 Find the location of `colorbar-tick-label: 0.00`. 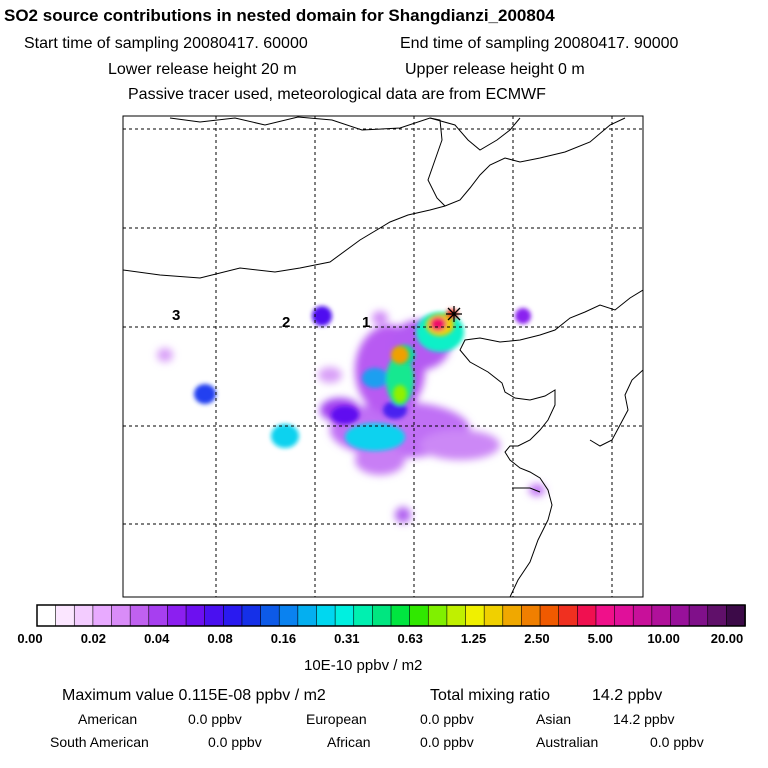

colorbar-tick-label: 0.00 is located at coordinates (30, 638).